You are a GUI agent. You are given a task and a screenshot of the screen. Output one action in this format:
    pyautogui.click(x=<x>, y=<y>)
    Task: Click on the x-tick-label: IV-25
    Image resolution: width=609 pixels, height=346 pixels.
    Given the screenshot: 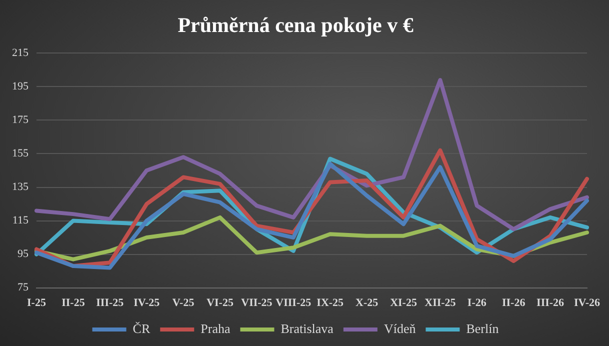 What is the action you would take?
    pyautogui.click(x=147, y=303)
    